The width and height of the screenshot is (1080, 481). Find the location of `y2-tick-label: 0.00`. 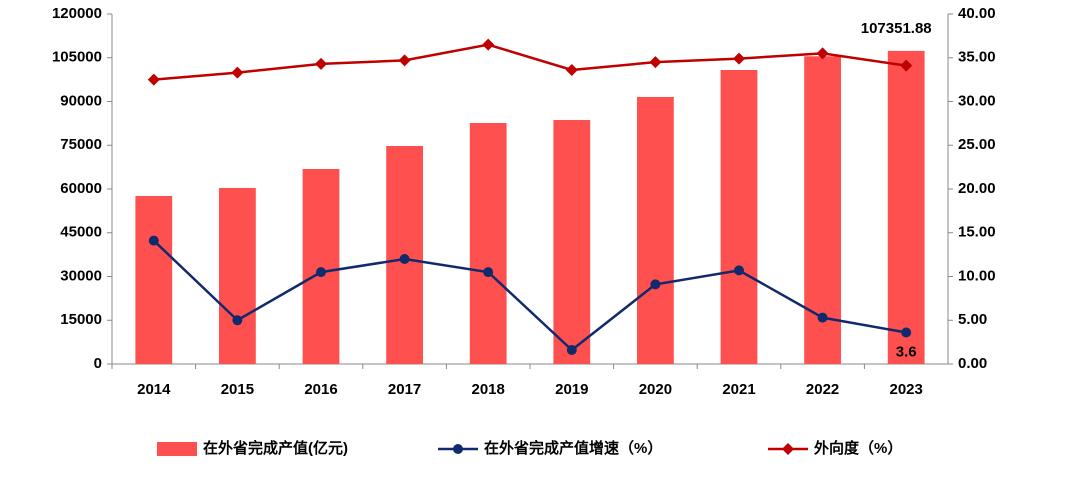

y2-tick-label: 0.00 is located at coordinates (972, 363).